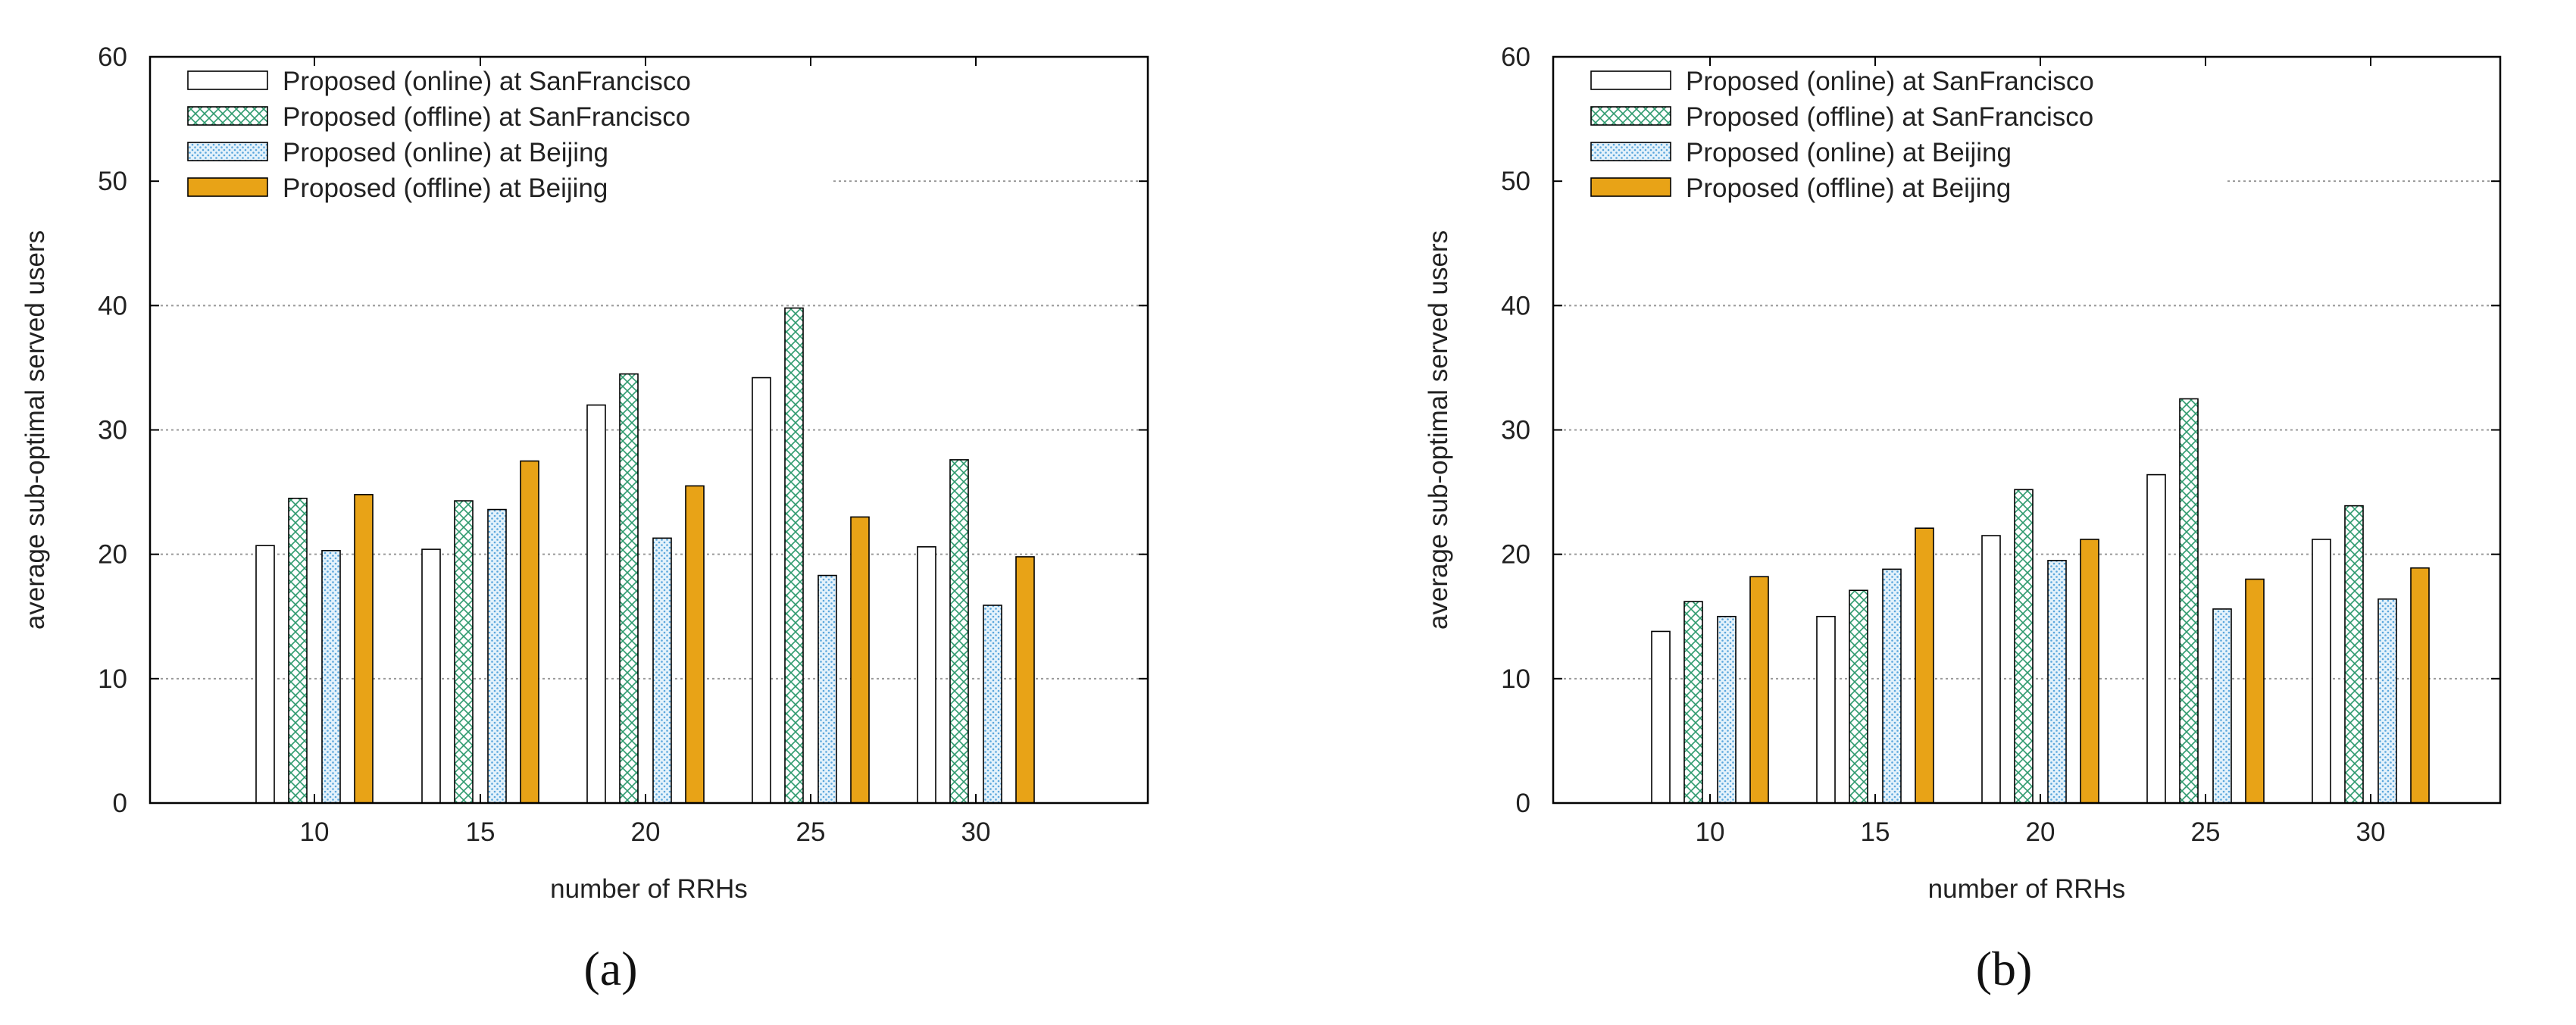 This screenshot has width=2576, height=1025. Describe the element at coordinates (610, 968) in the screenshot. I see `subfigure-label: (a)` at that location.